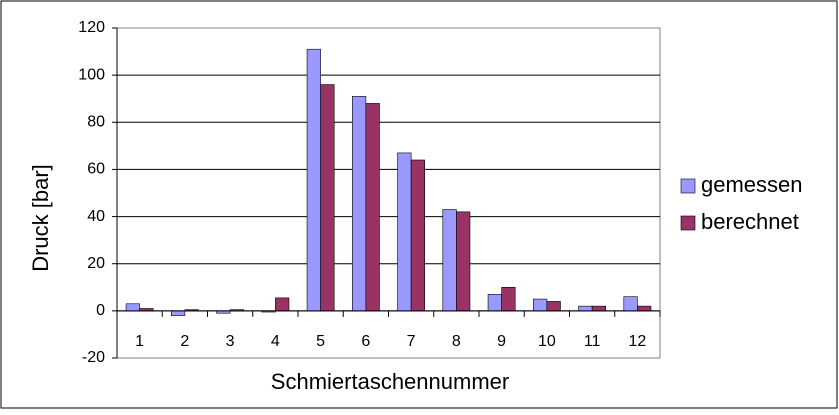 The image size is (839, 415). Describe the element at coordinates (750, 221) in the screenshot. I see `legend-label: berechnet` at that location.